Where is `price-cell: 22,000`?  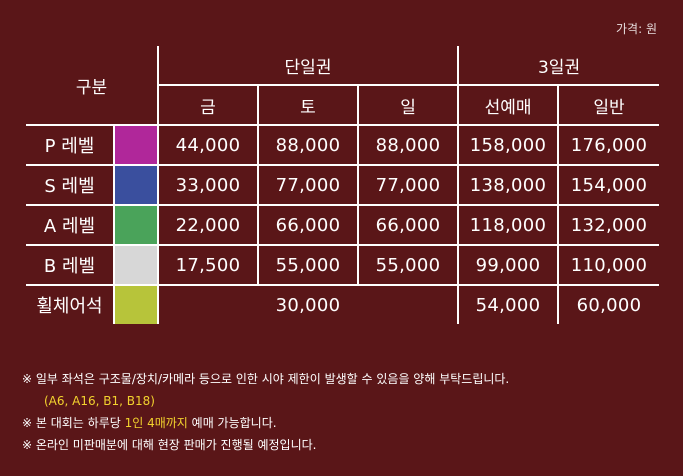 price-cell: 22,000 is located at coordinates (208, 225).